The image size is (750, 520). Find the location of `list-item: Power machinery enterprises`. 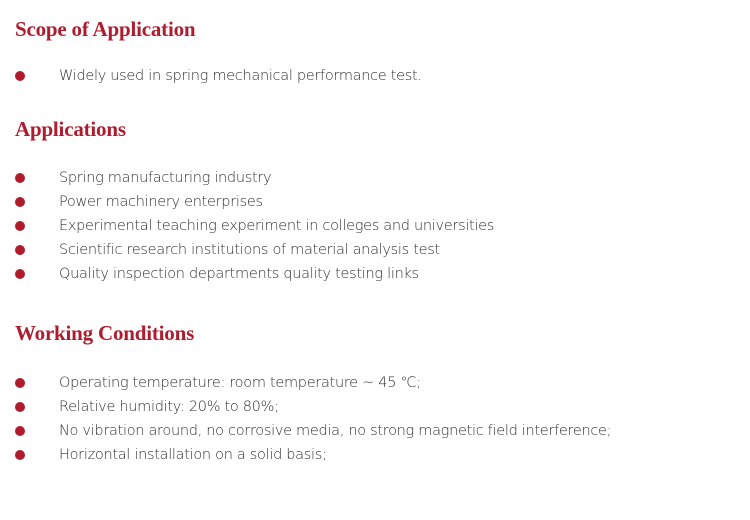

list-item: Power machinery enterprises is located at coordinates (247, 202).